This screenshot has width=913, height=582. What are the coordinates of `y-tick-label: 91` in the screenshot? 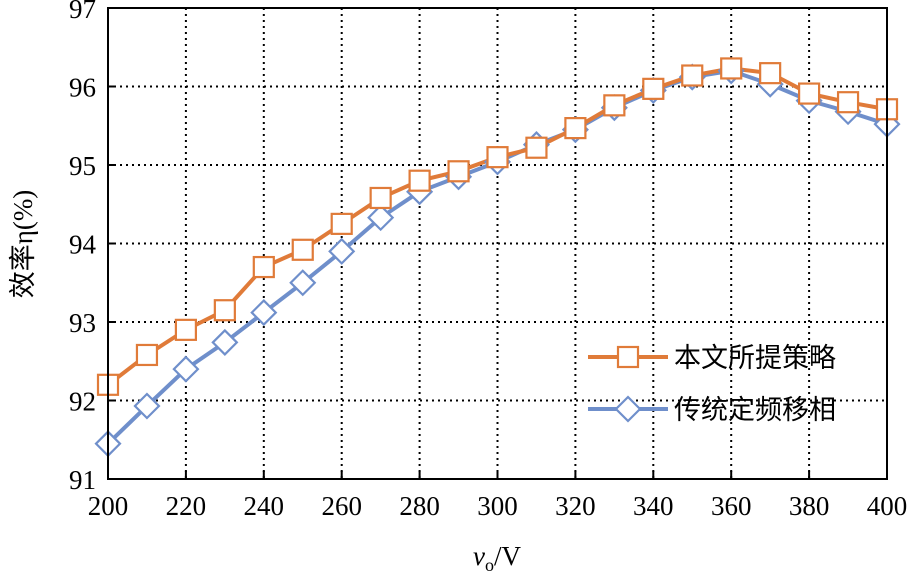 It's located at (82, 480).